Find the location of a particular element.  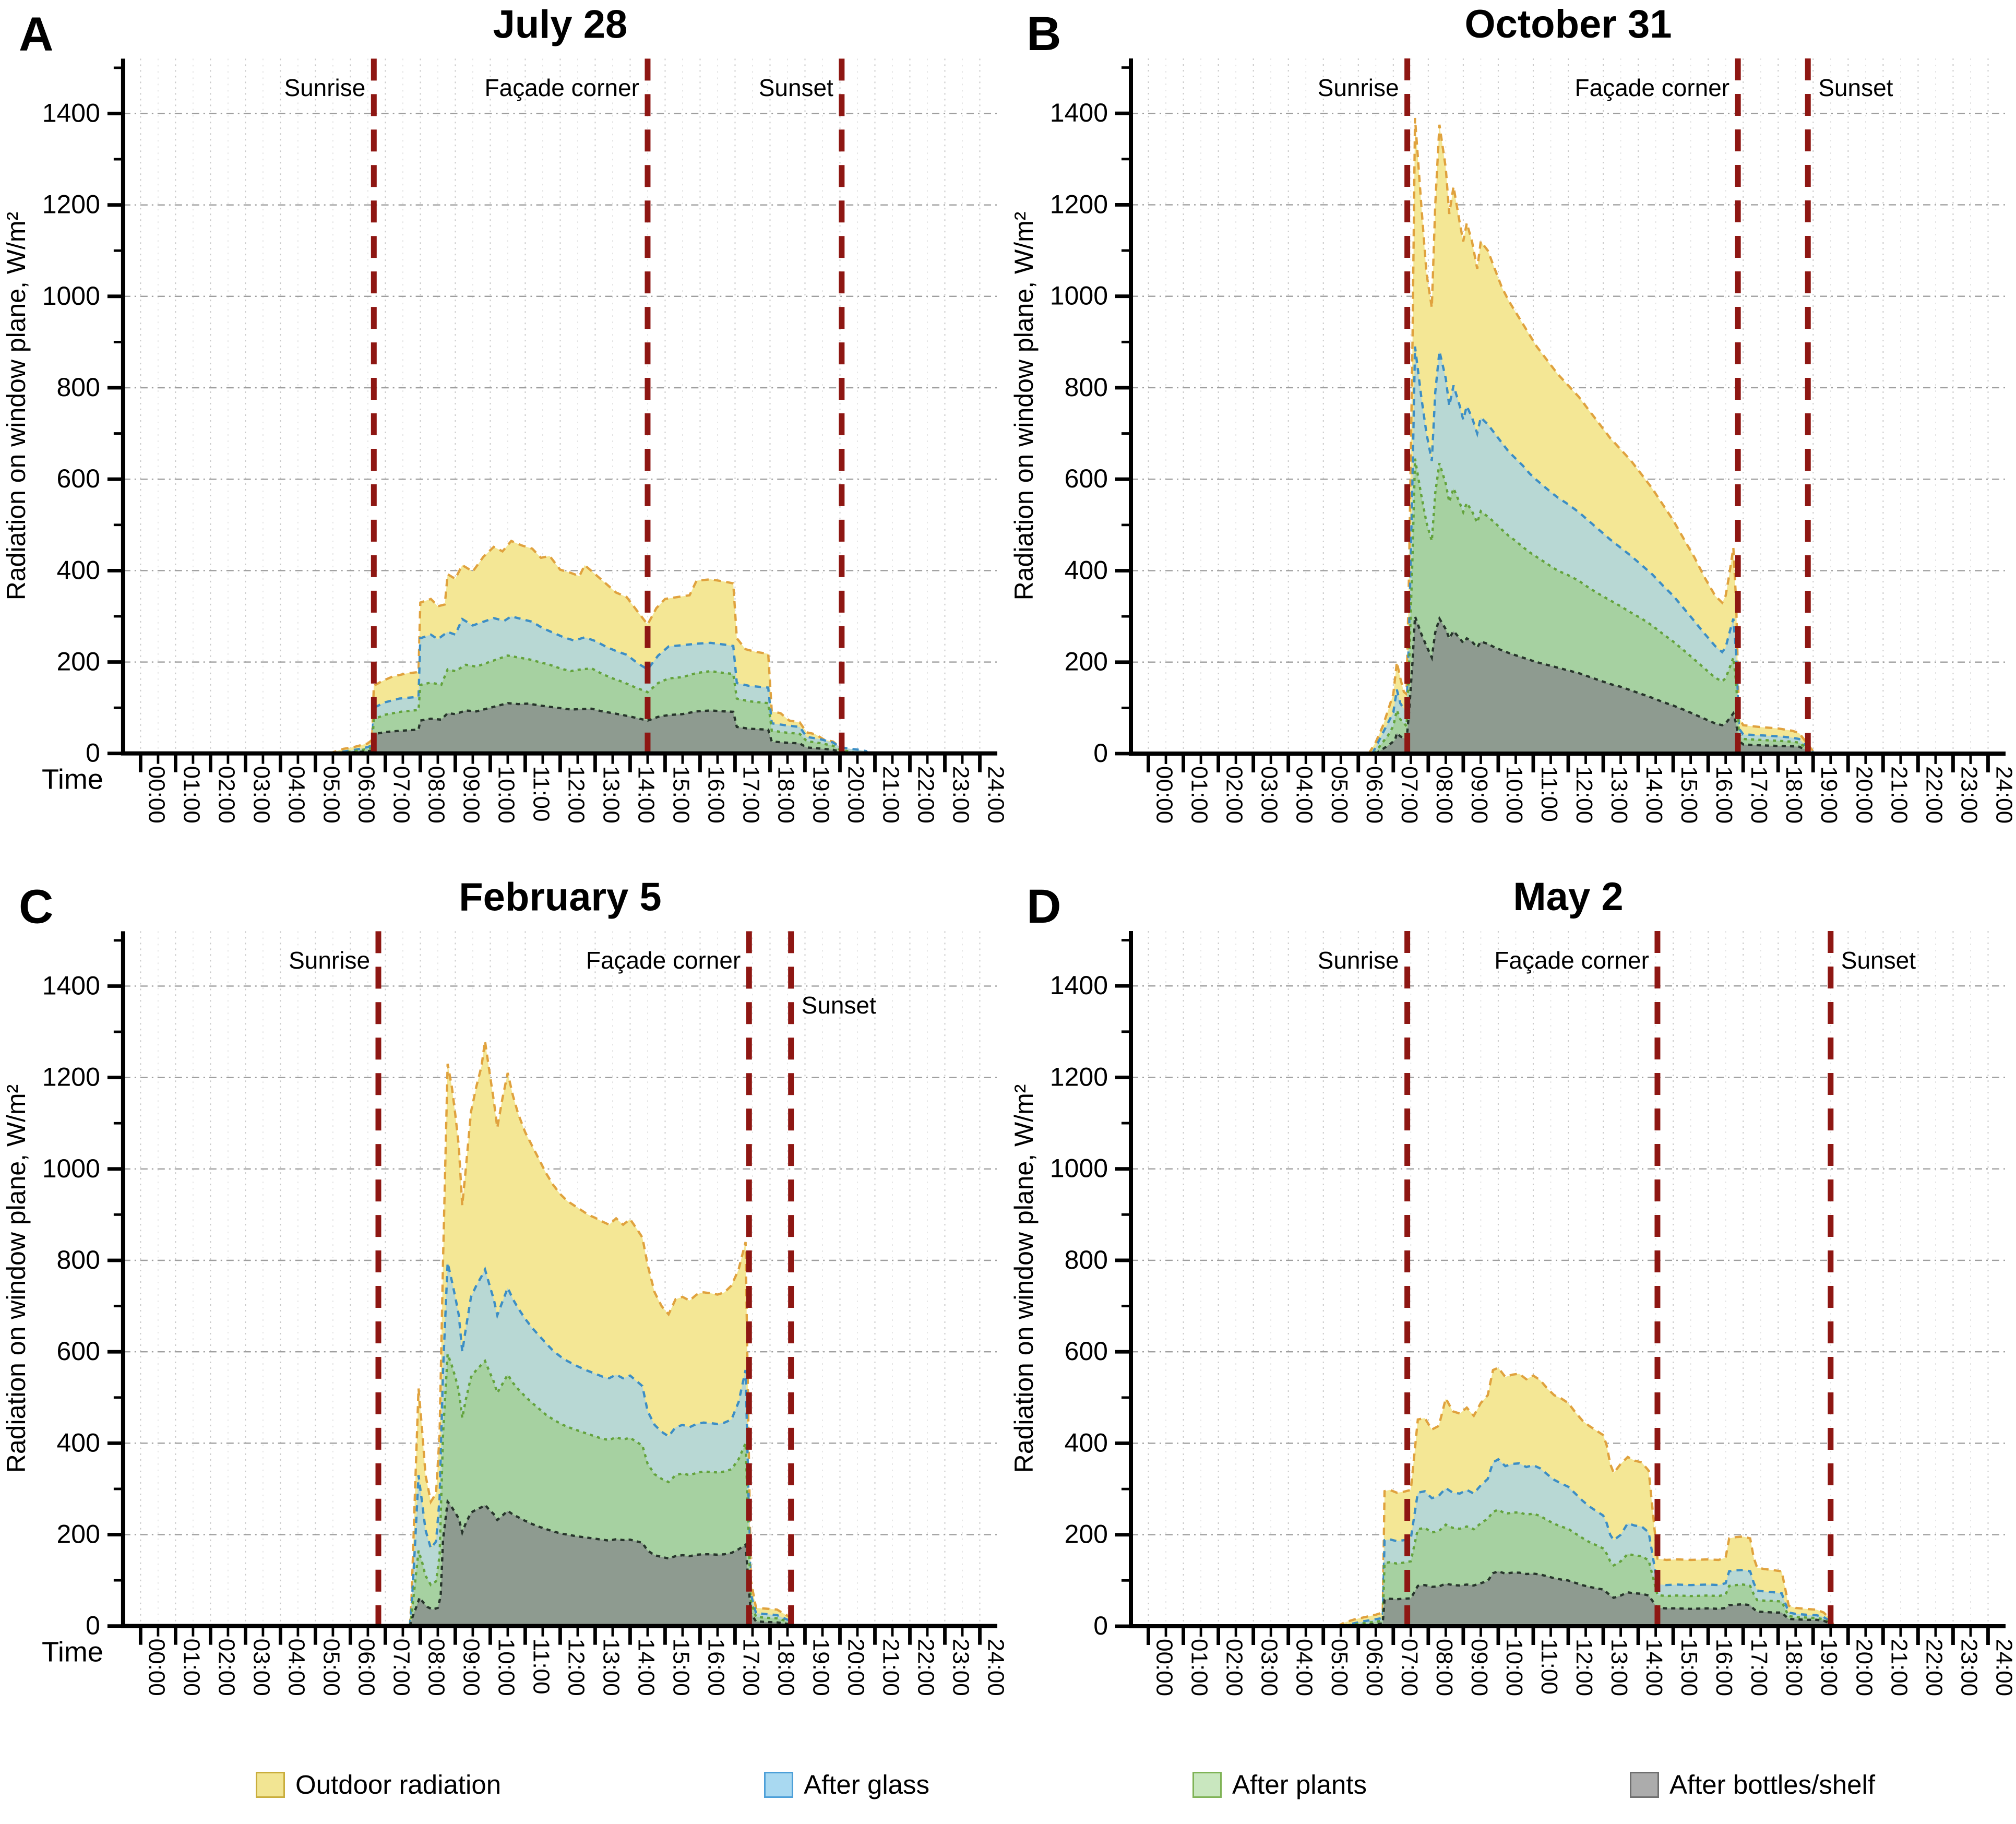

legend-item-after-bottles-shelf: After bottles/shelf is located at coordinates (1752, 1785).